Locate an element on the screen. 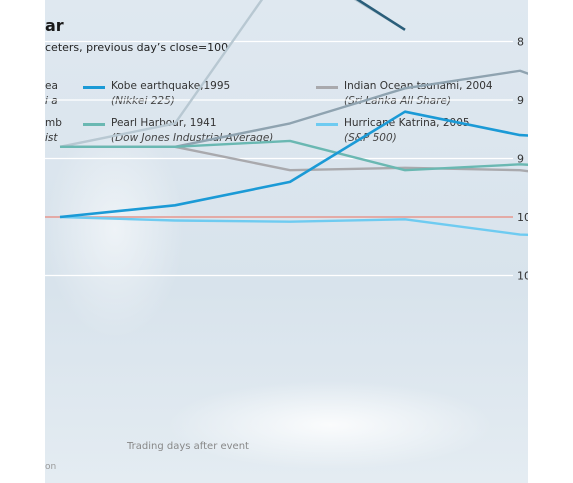 Image resolution: width=573 pixels, height=483 pixels. source-fragment: on is located at coordinates (51, 467).